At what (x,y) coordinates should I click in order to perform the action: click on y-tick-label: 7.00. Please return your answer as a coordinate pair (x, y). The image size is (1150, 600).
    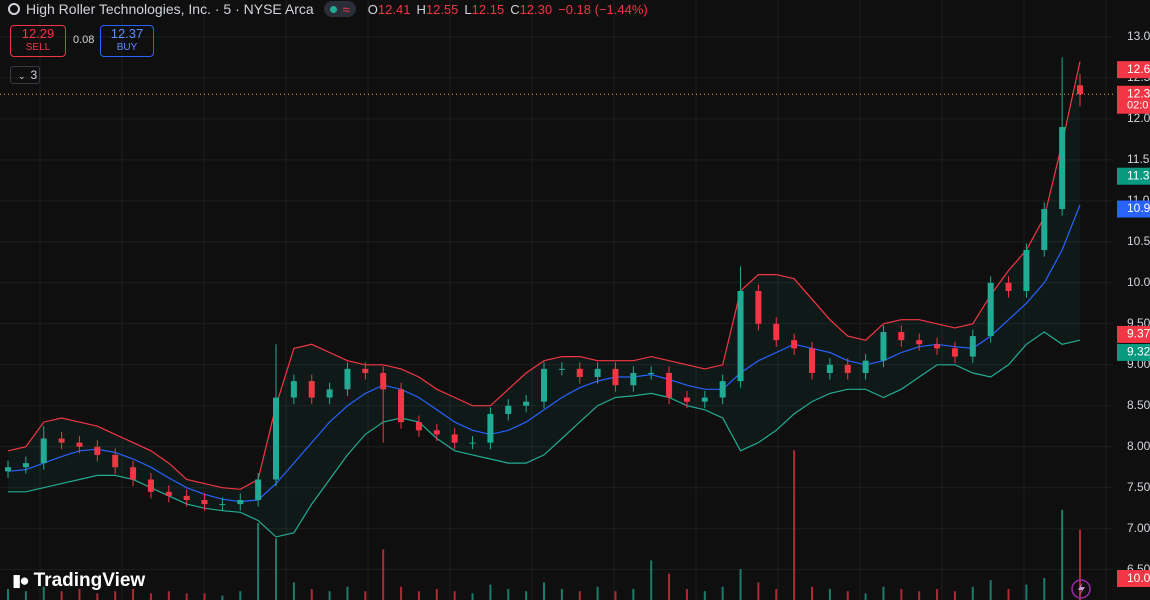
    Looking at the image, I should click on (1138, 528).